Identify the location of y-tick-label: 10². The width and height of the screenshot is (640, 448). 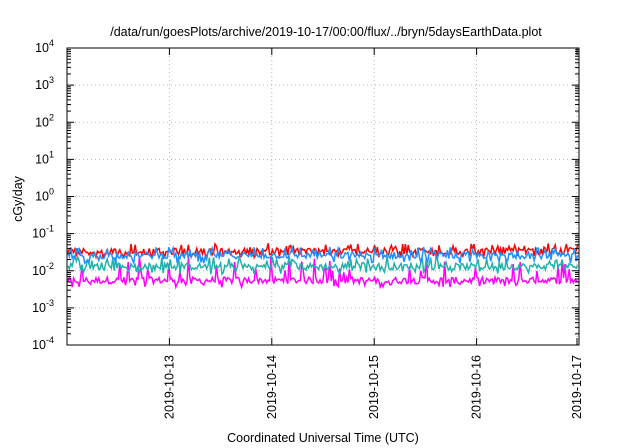
(44, 120).